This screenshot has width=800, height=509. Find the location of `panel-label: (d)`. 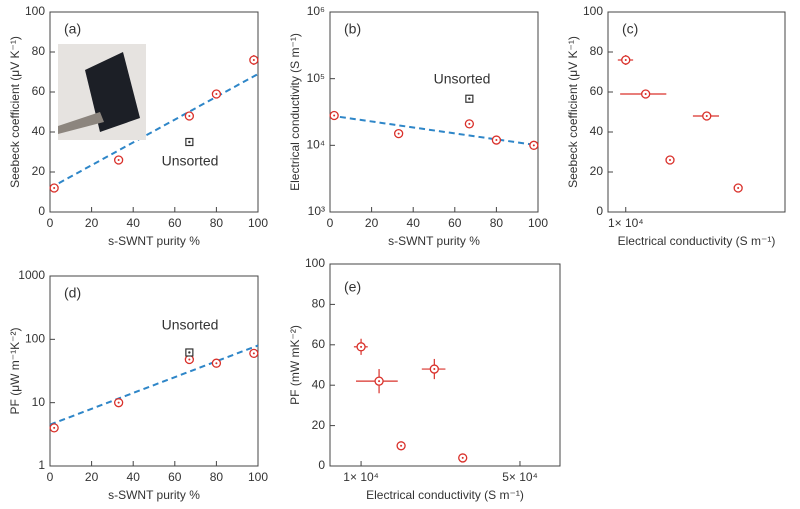

panel-label: (d) is located at coordinates (72, 293).